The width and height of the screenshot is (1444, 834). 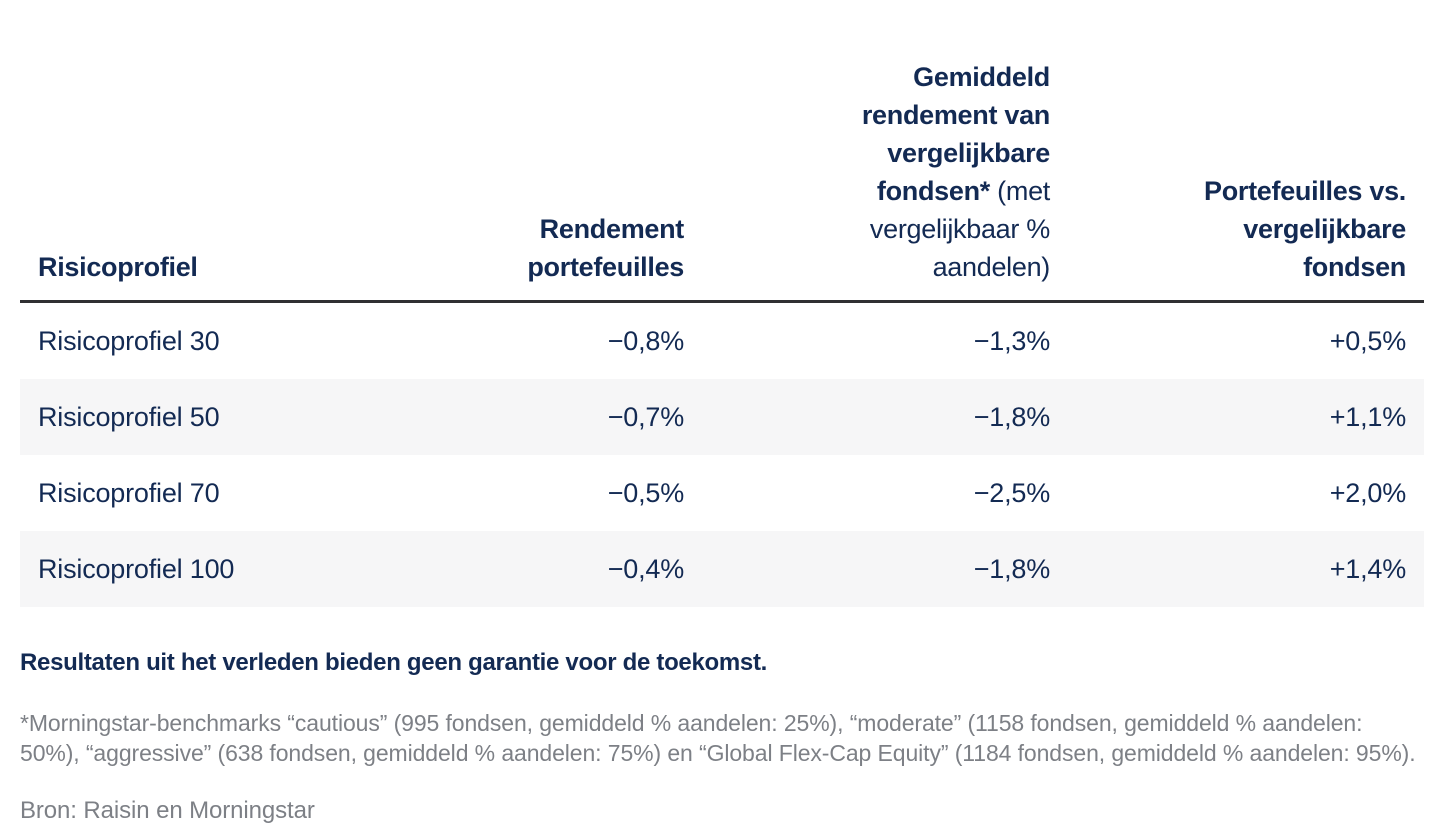 What do you see at coordinates (646, 416) in the screenshot?
I see `cell-portfolio-return: −0,7%` at bounding box center [646, 416].